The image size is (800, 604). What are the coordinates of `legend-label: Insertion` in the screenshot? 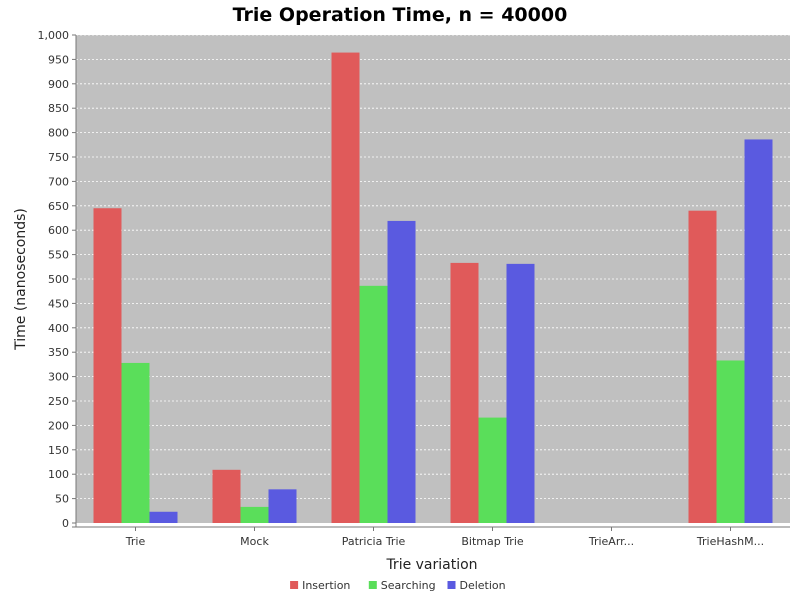 It's located at (326, 585).